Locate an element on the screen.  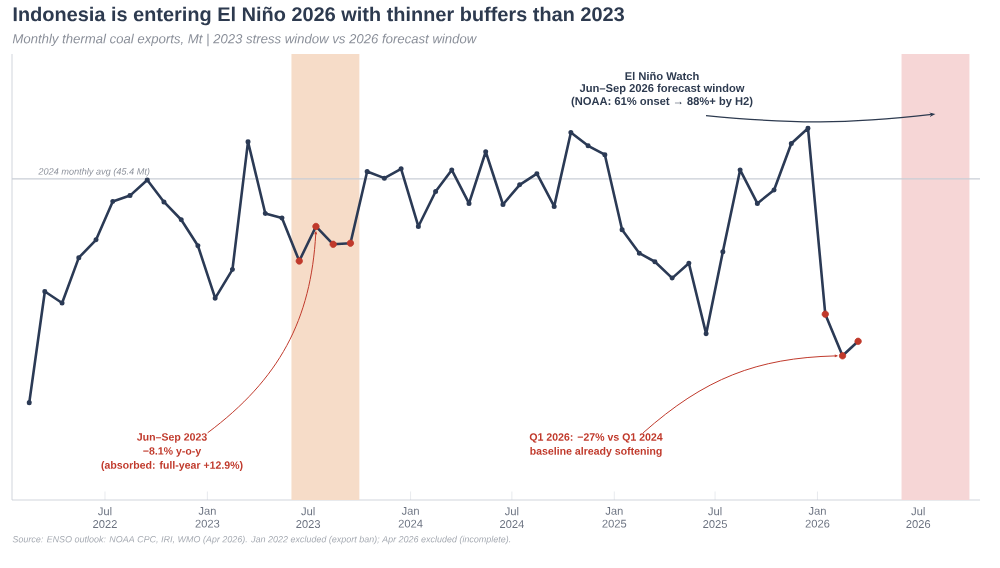
chart-title: Indonesia is entering El Niño 2026 with thinner buffers than 2023 is located at coordinates (318, 16).